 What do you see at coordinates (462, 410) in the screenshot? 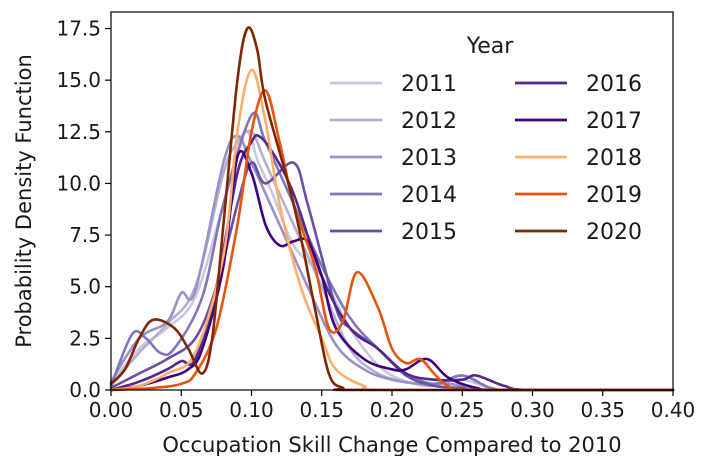
I see `x-tick-label: 0.25` at bounding box center [462, 410].